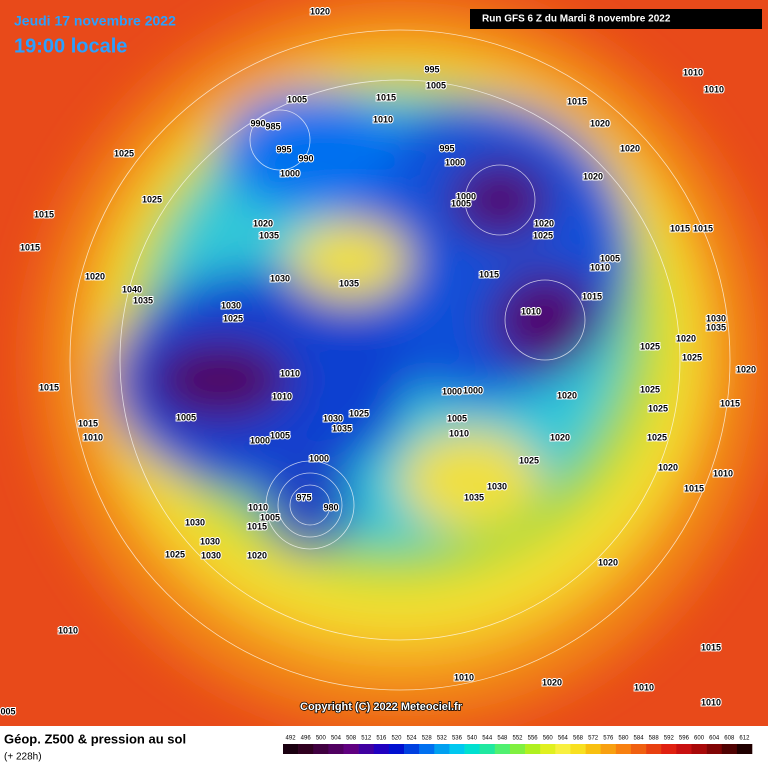 The height and width of the screenshot is (773, 768). What do you see at coordinates (306, 739) in the screenshot?
I see `legend-label: 496` at bounding box center [306, 739].